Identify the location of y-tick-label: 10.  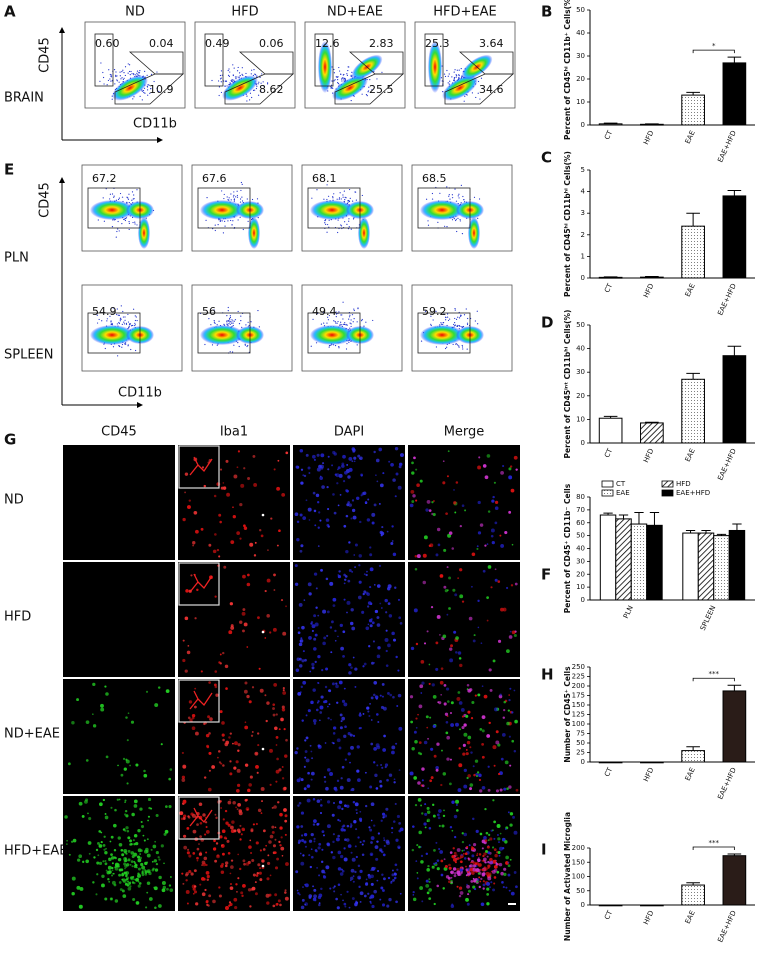
(580, 587).